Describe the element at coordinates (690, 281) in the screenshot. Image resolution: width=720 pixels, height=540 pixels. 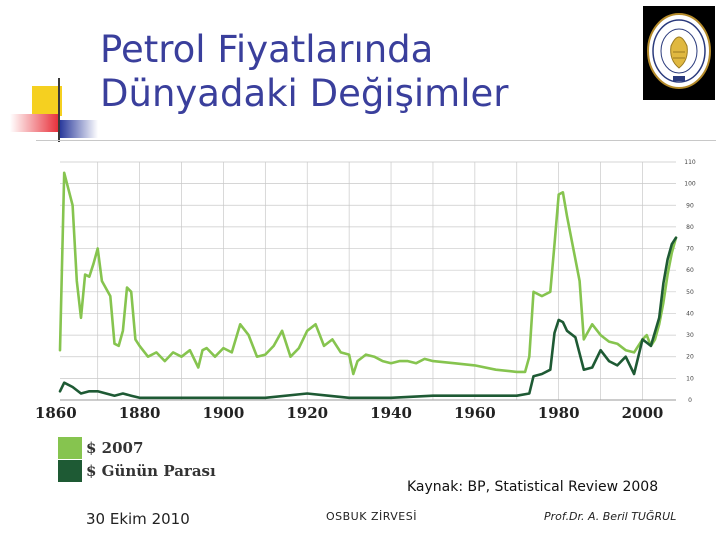
I see `y-axis-ticks: 0 10 20 30 40 50 60 70 80 90 100 110` at that location.